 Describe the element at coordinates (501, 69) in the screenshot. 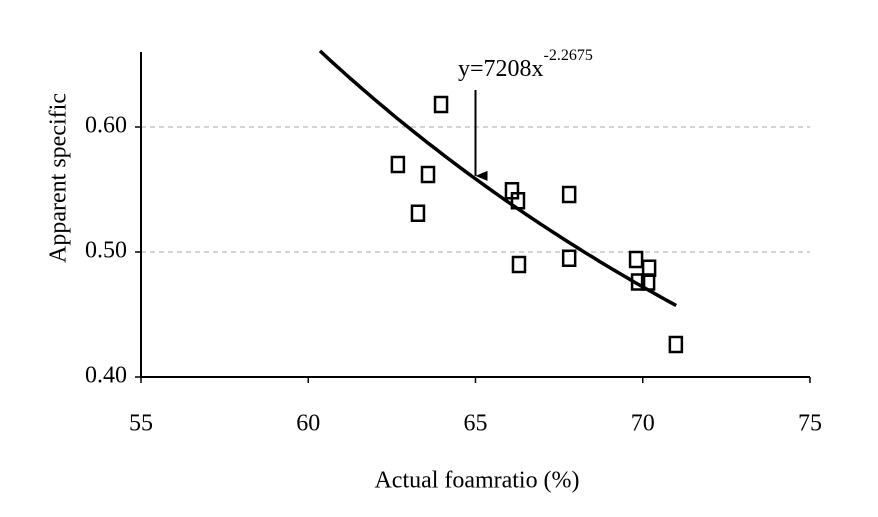

I see `fit-equation: y=7208x` at that location.